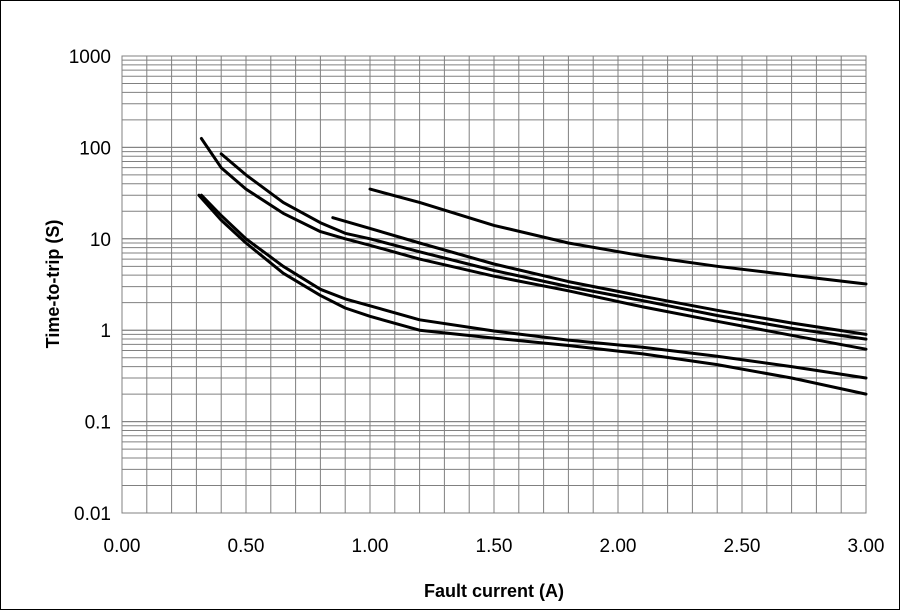  Describe the element at coordinates (98, 423) in the screenshot. I see `y-tick-label: 0.1` at that location.